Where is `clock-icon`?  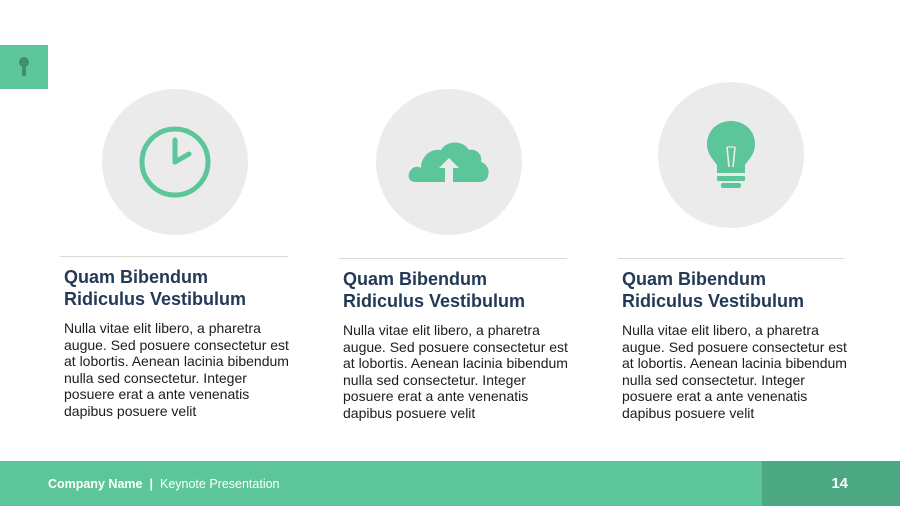 clock-icon is located at coordinates (175, 162).